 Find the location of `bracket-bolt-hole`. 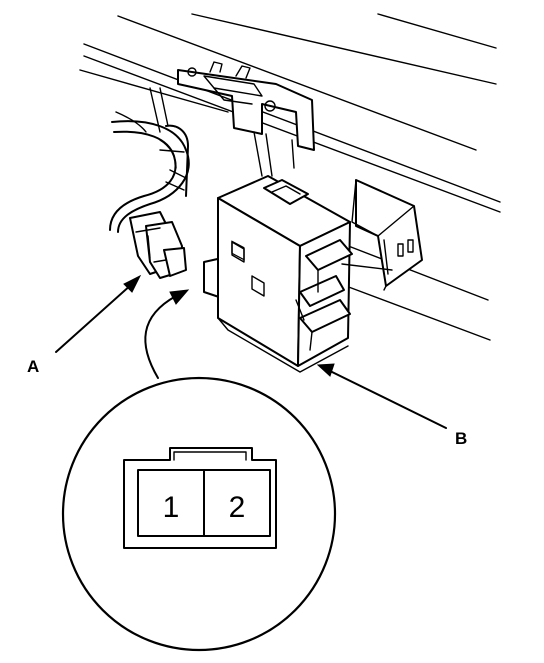

bracket-bolt-hole is located at coordinates (270, 106).